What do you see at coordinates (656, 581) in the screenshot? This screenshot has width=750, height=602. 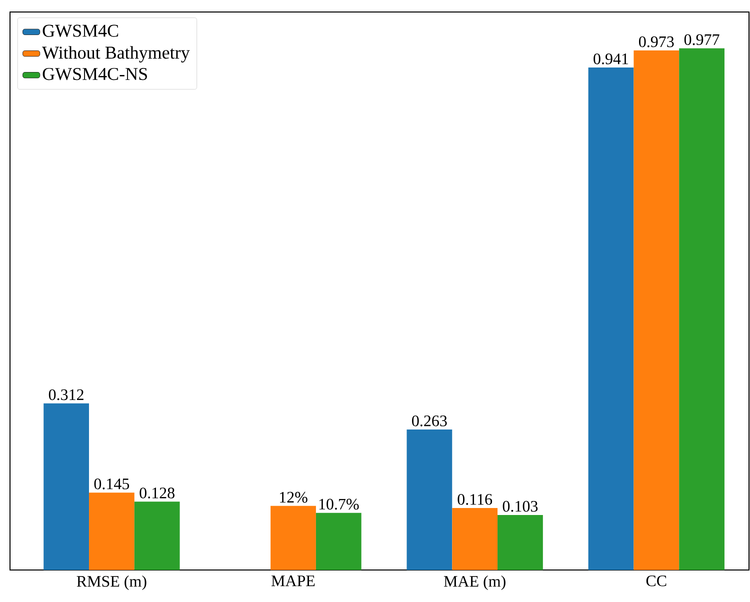 I see `x-tick-label: CC` at bounding box center [656, 581].